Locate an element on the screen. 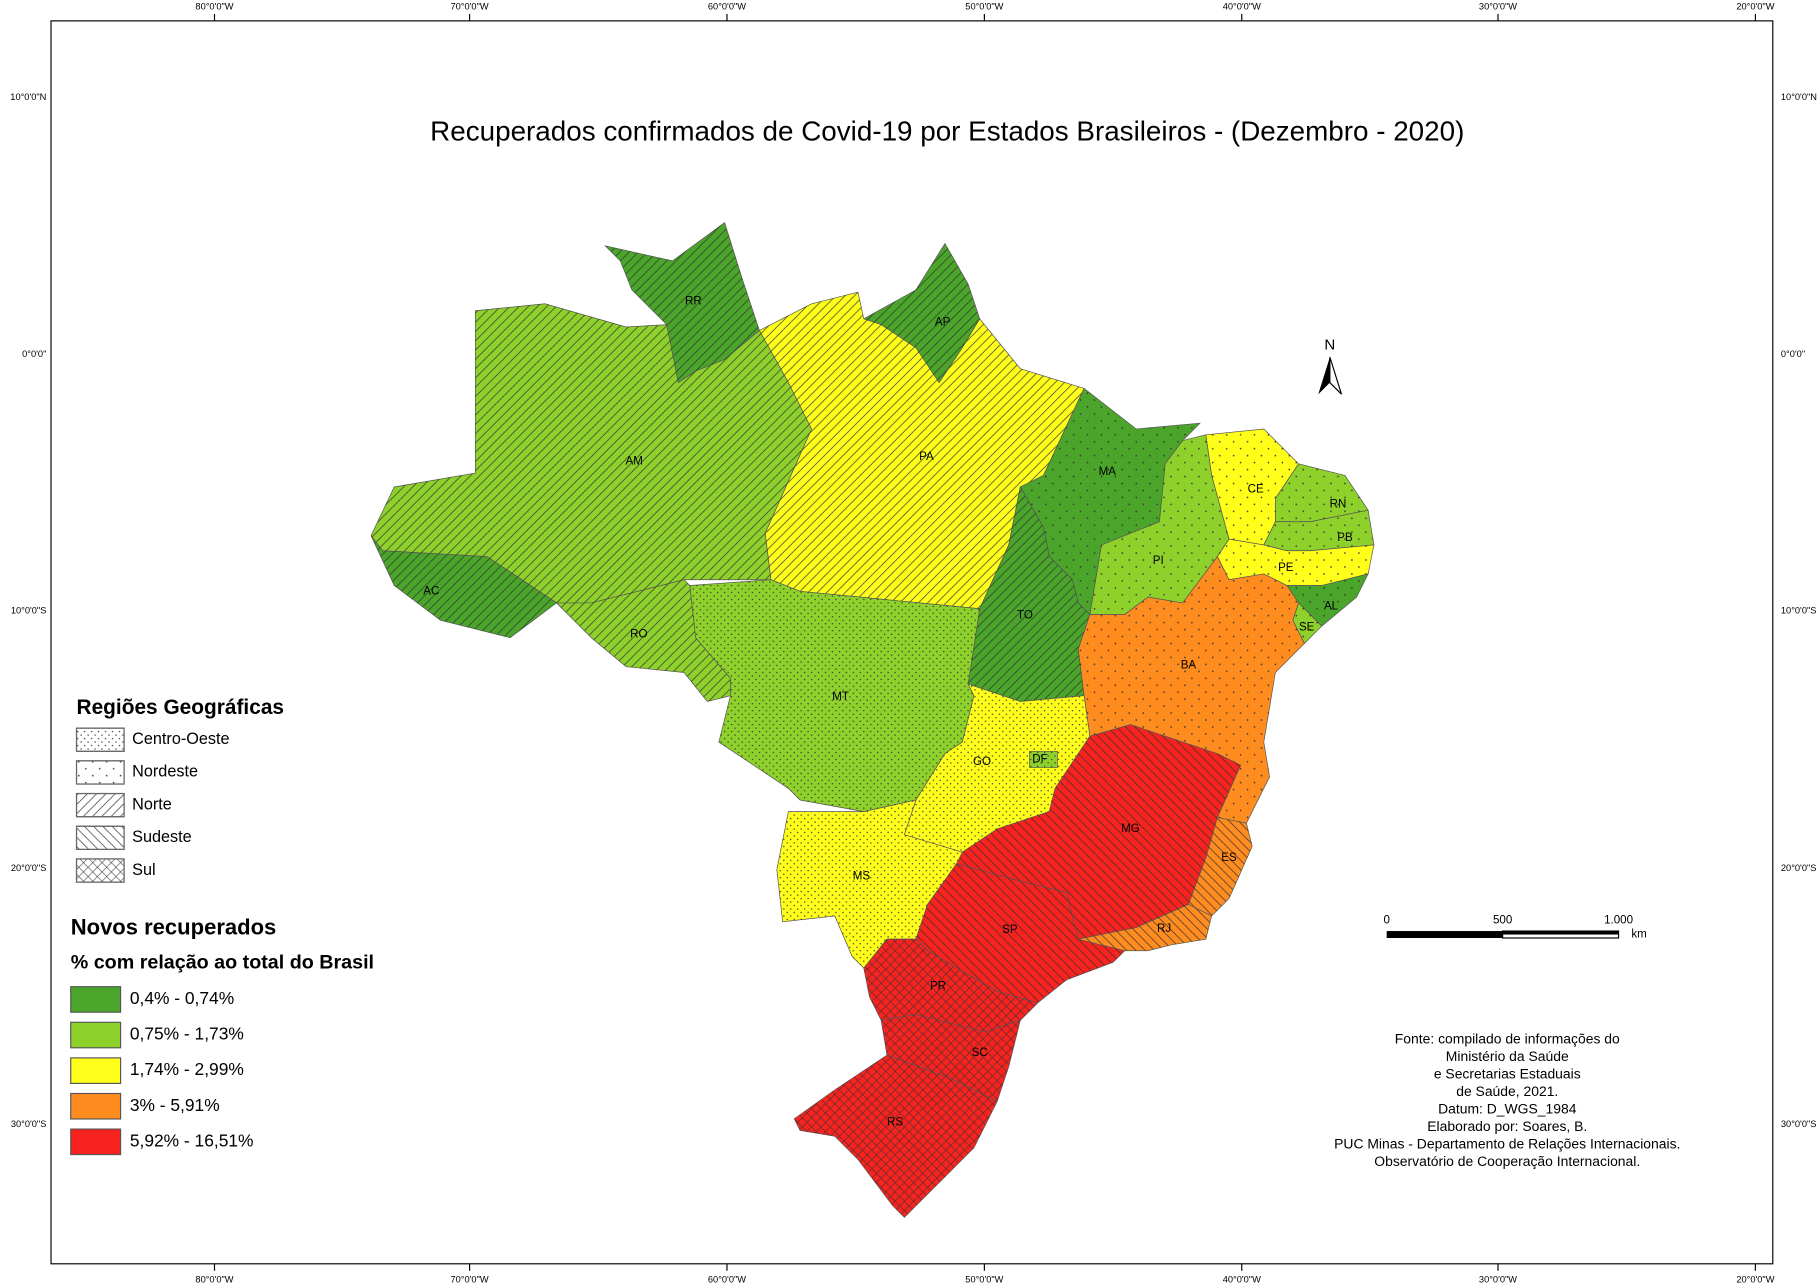  state-label: CE is located at coordinates (1256, 489).